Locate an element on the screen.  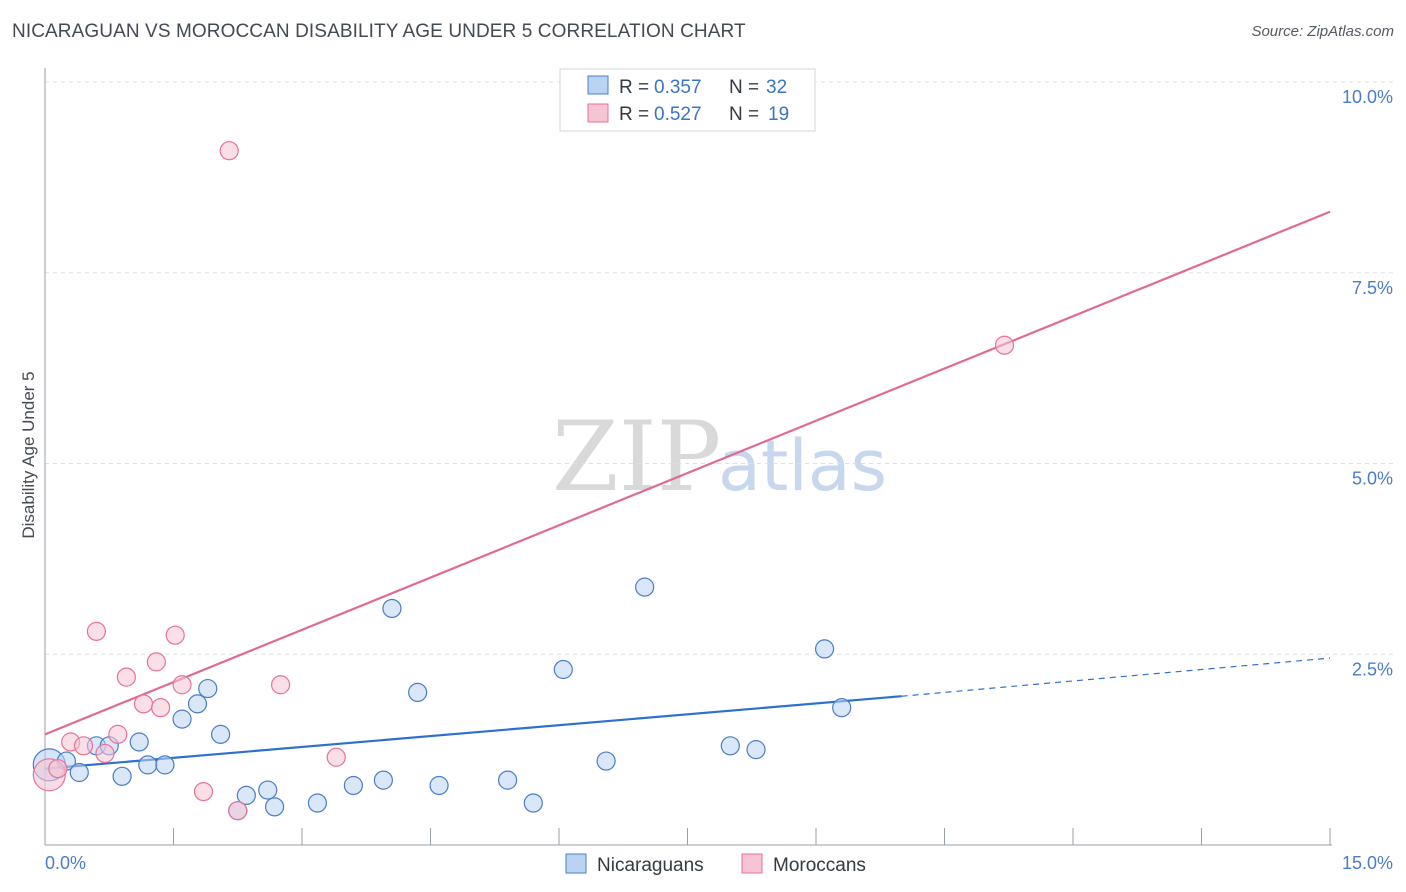
correlation-legend: R = 0.357 N = 32 R = 0.527 N = 19 is located at coordinates (687, 100).